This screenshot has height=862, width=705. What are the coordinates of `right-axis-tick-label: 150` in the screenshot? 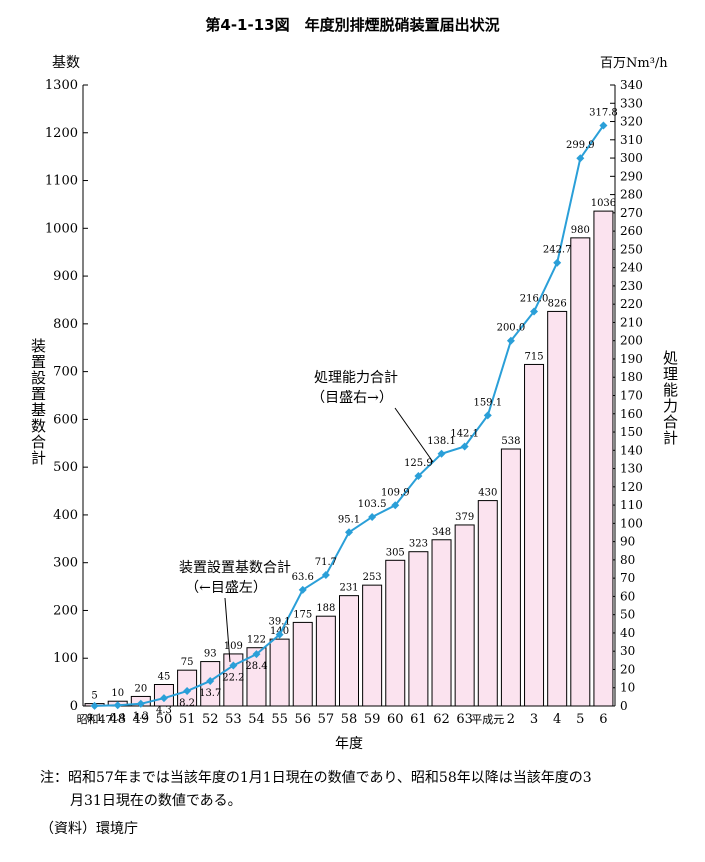 It's located at (631, 432).